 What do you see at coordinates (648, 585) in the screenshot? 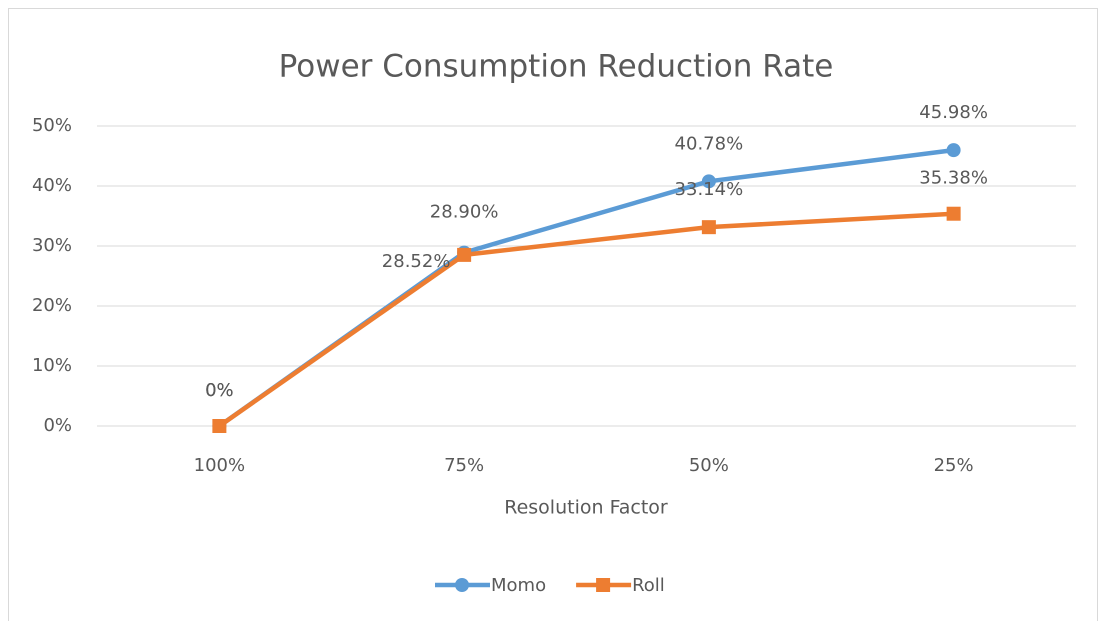
I see `legend-label: Roll` at bounding box center [648, 585].